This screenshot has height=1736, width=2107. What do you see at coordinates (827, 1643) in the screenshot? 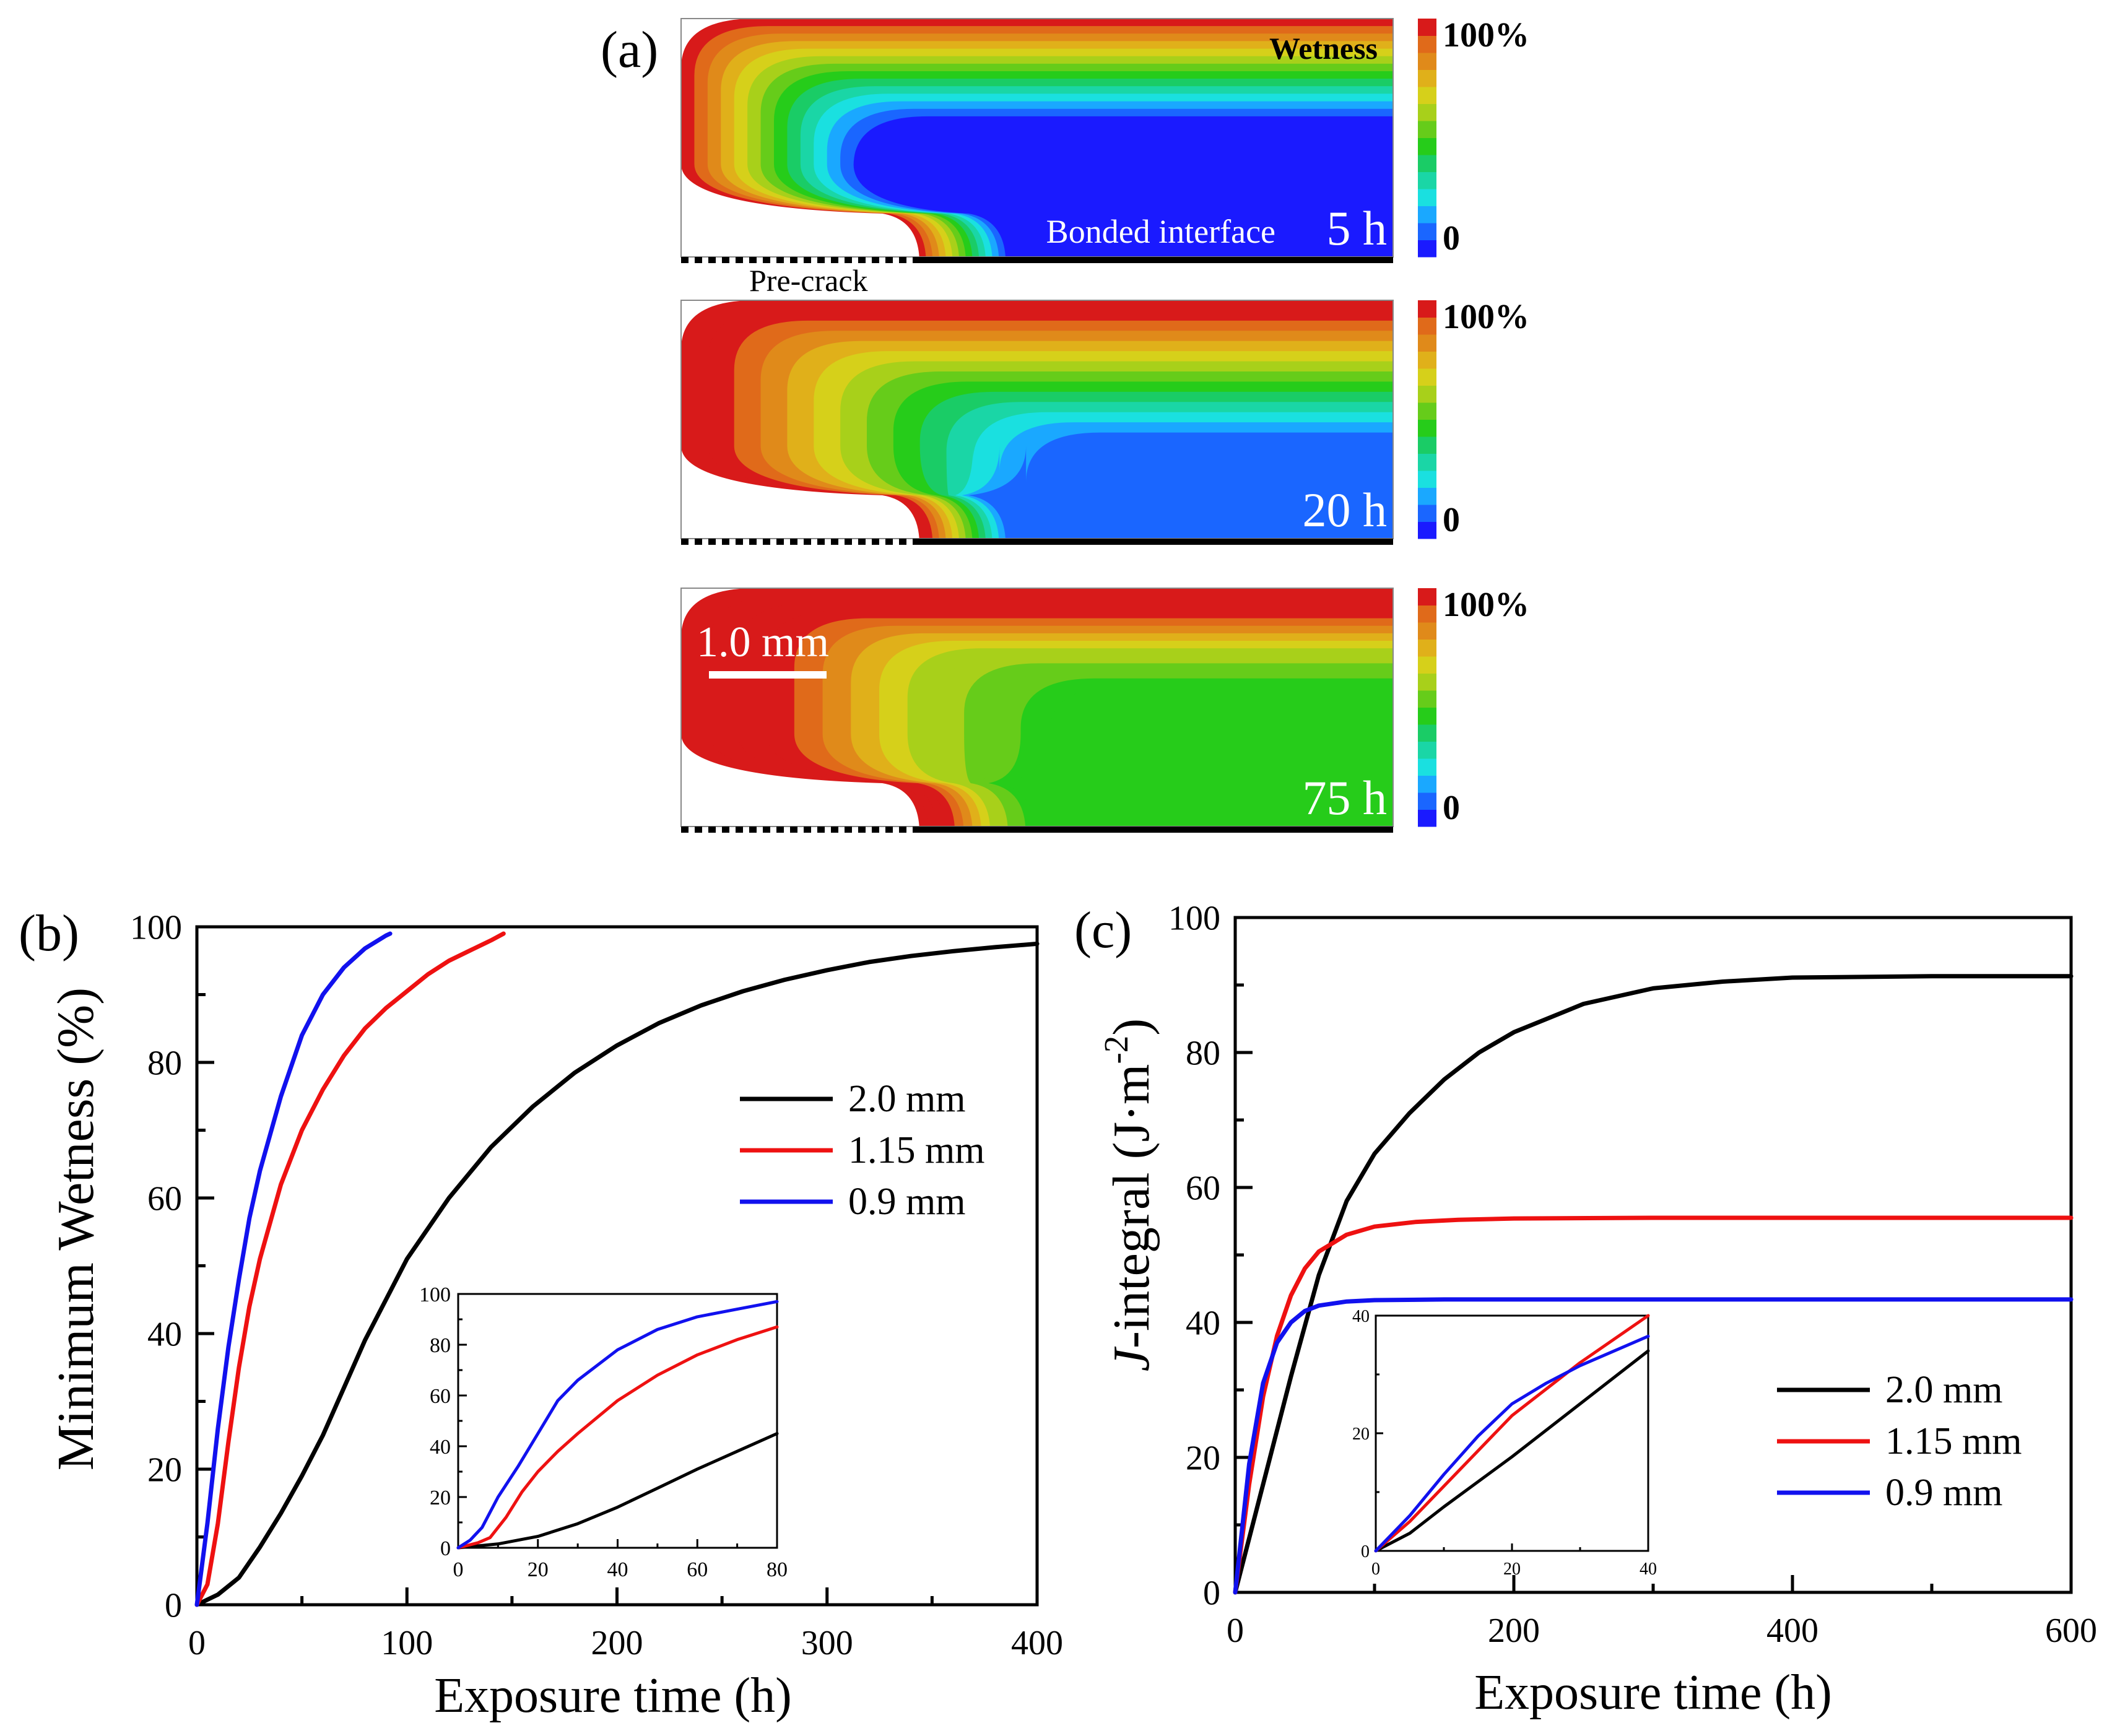
I see `x-tick-label: 300` at bounding box center [827, 1643].